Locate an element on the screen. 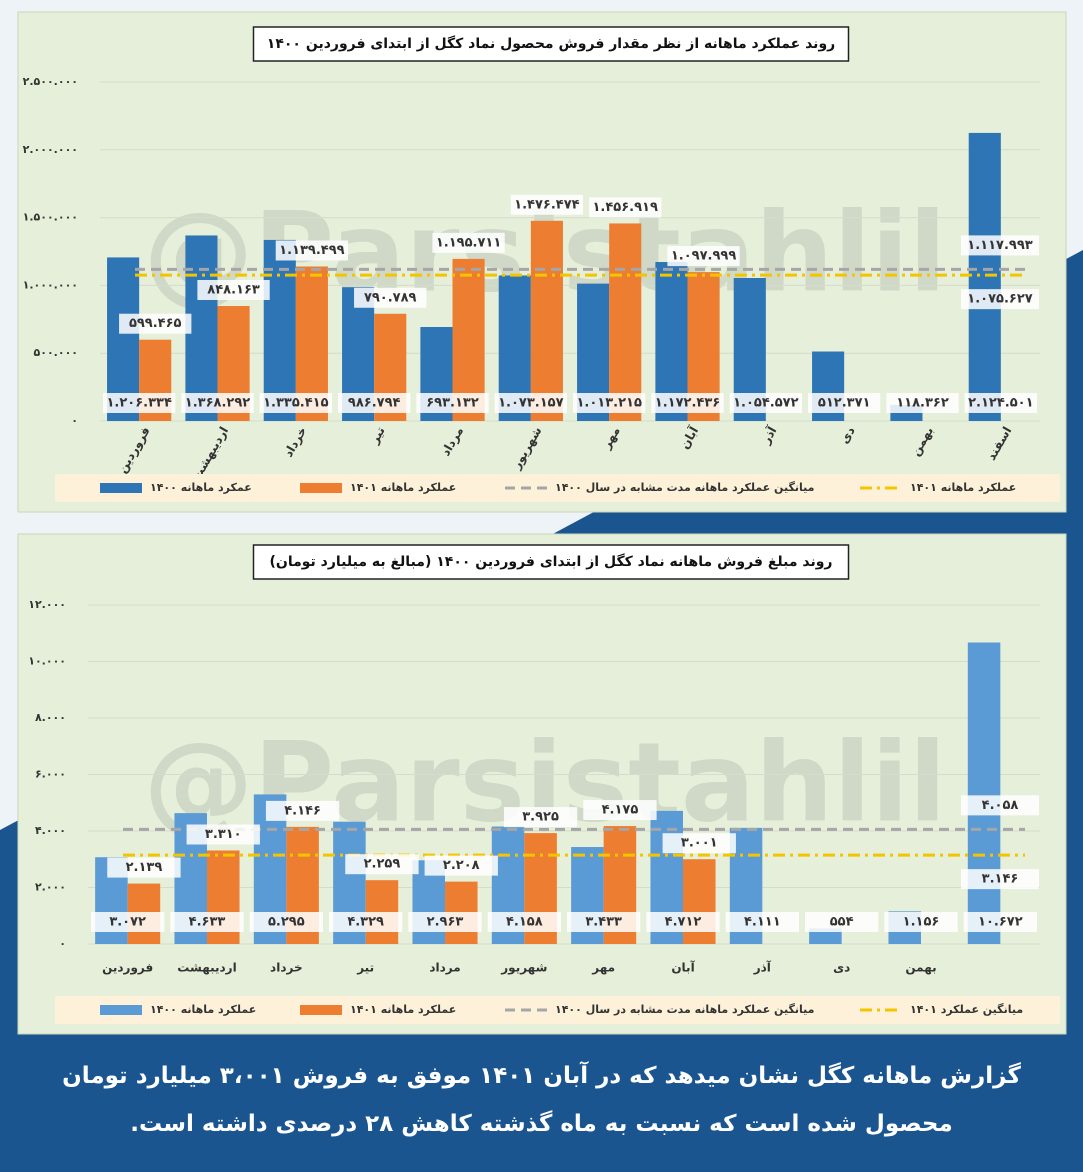 The width and height of the screenshot is (1083, 1172). data-label: ۶۹۳.۱۳۲ is located at coordinates (452, 403).